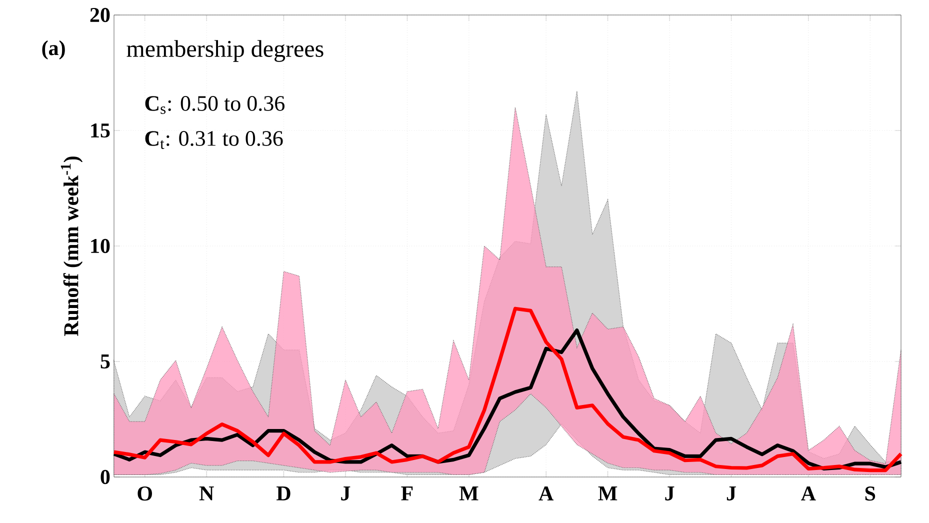  I want to click on y-tick-label: 0, so click(105, 477).